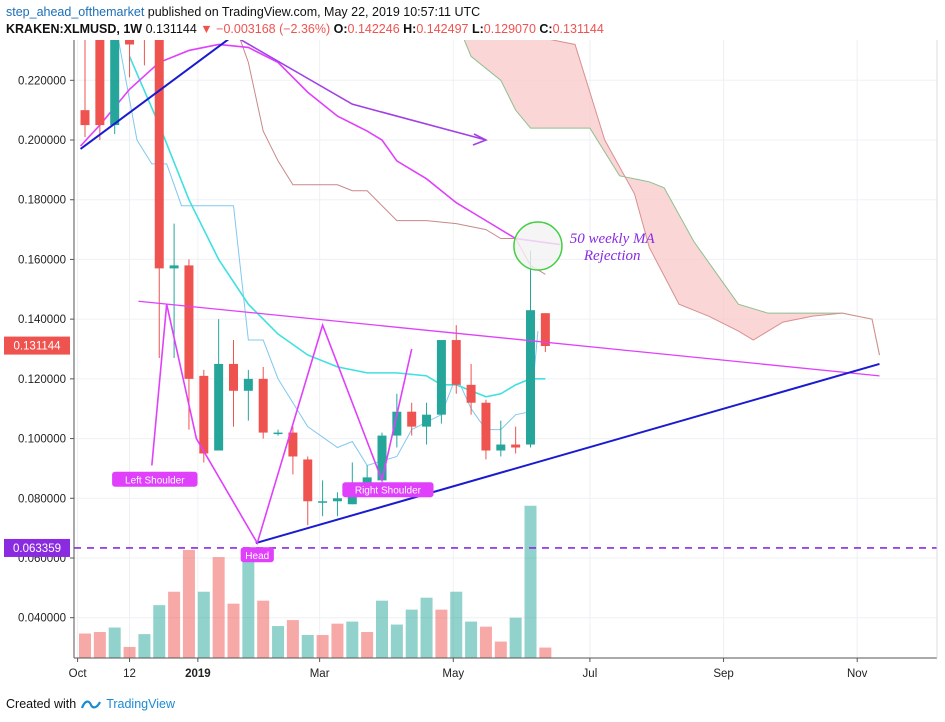 The width and height of the screenshot is (945, 722). I want to click on left-shoulder-label-bg, so click(155, 479).